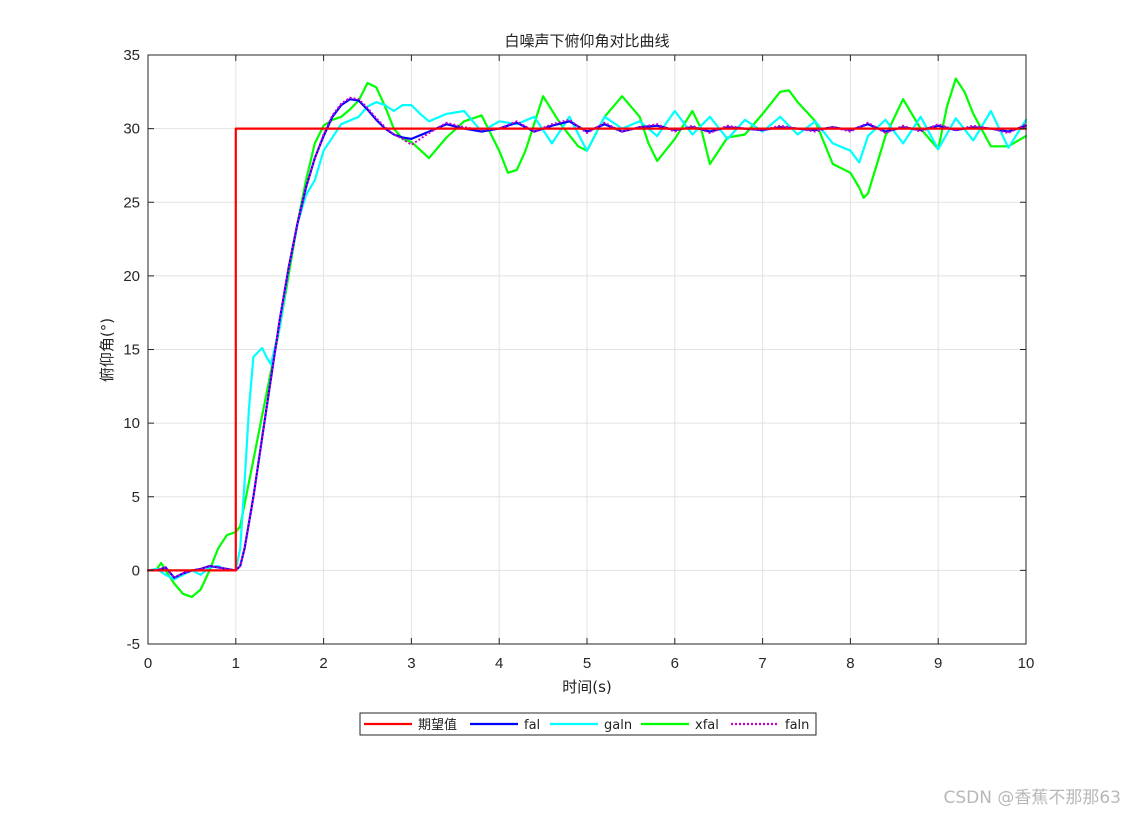 The image size is (1135, 816). I want to click on x-tick-label: 3, so click(411, 663).